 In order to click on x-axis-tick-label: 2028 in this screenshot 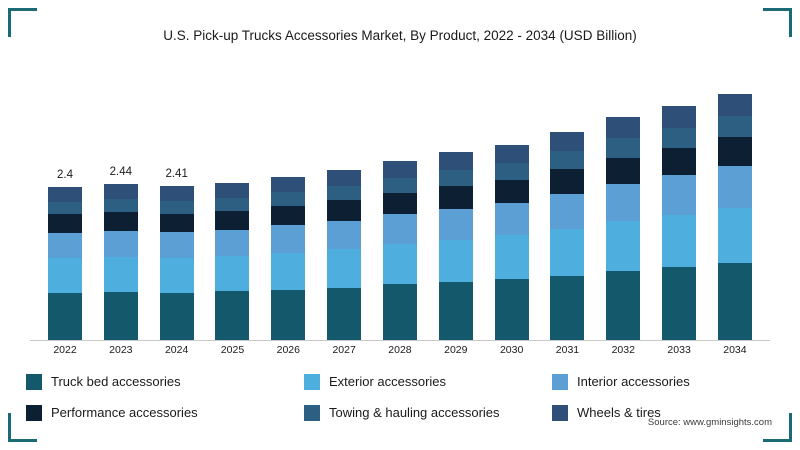, I will do `click(400, 350)`.